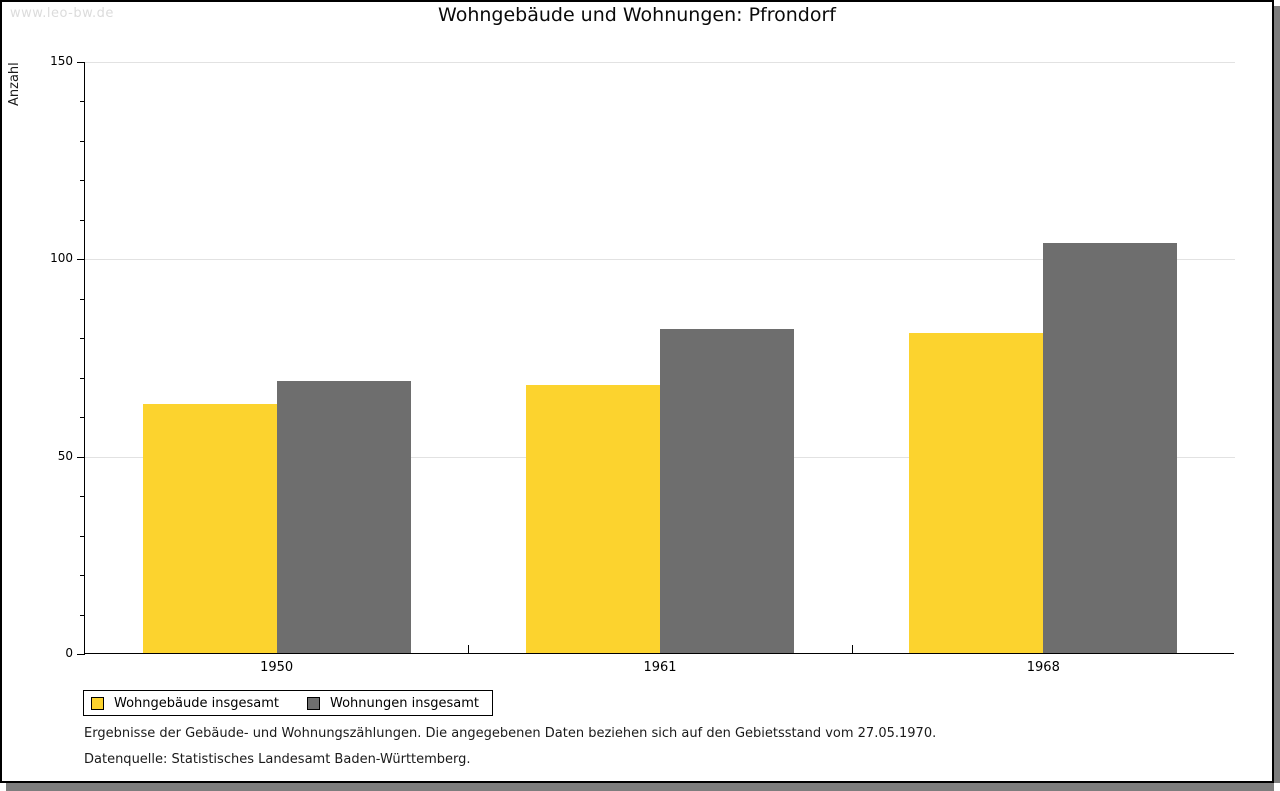 The width and height of the screenshot is (1280, 791). I want to click on y-axis-tick-label: 0, so click(69, 653).